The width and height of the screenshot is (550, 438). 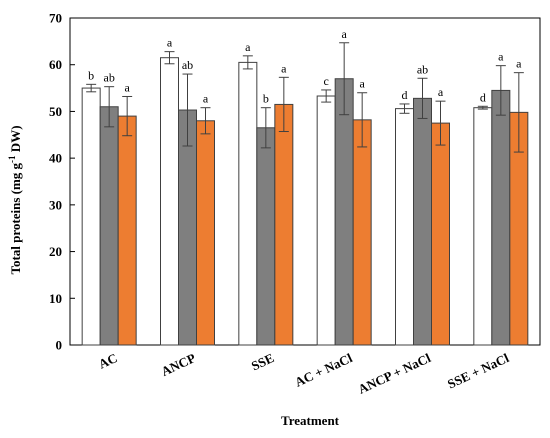 I want to click on y-tick-label: 30, so click(x=55, y=204).